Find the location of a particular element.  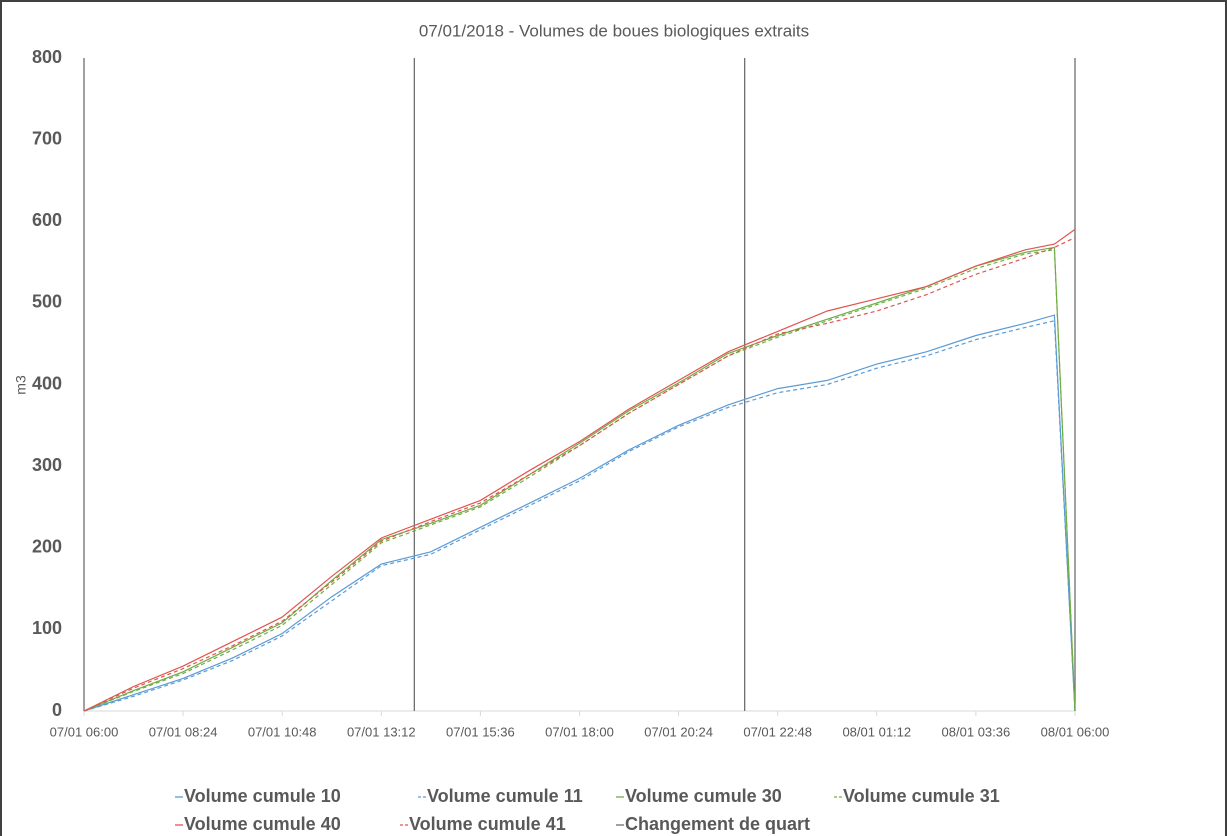

legend-label: Volume cumule 41 is located at coordinates (487, 824).